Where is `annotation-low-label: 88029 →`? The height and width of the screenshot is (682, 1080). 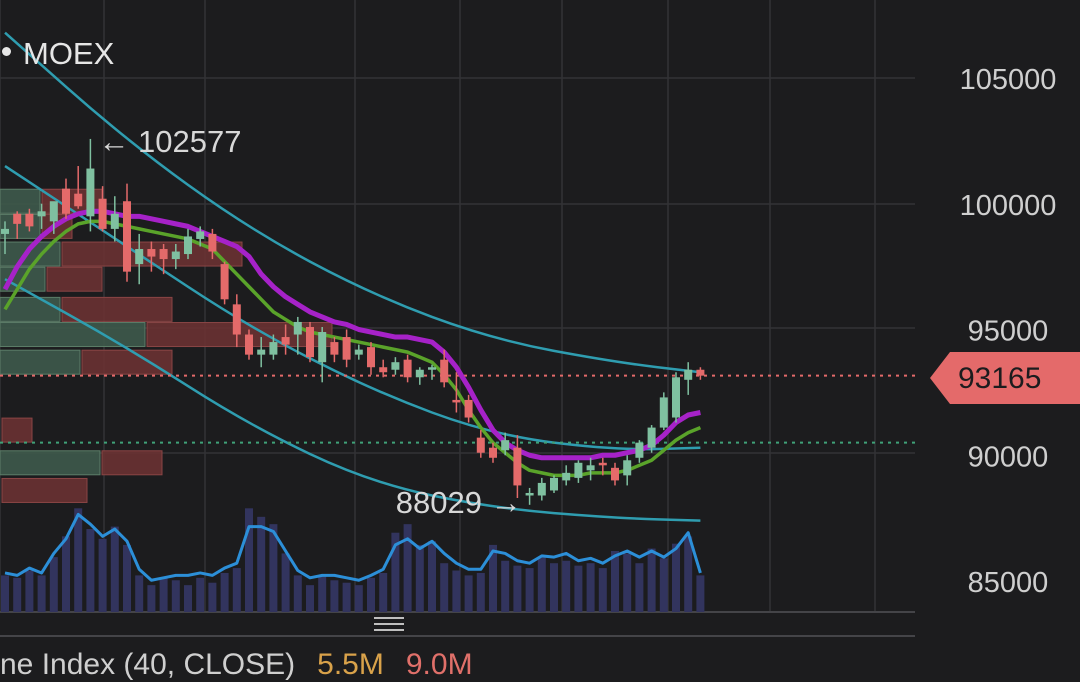
annotation-low-label: 88029 → is located at coordinates (459, 502).